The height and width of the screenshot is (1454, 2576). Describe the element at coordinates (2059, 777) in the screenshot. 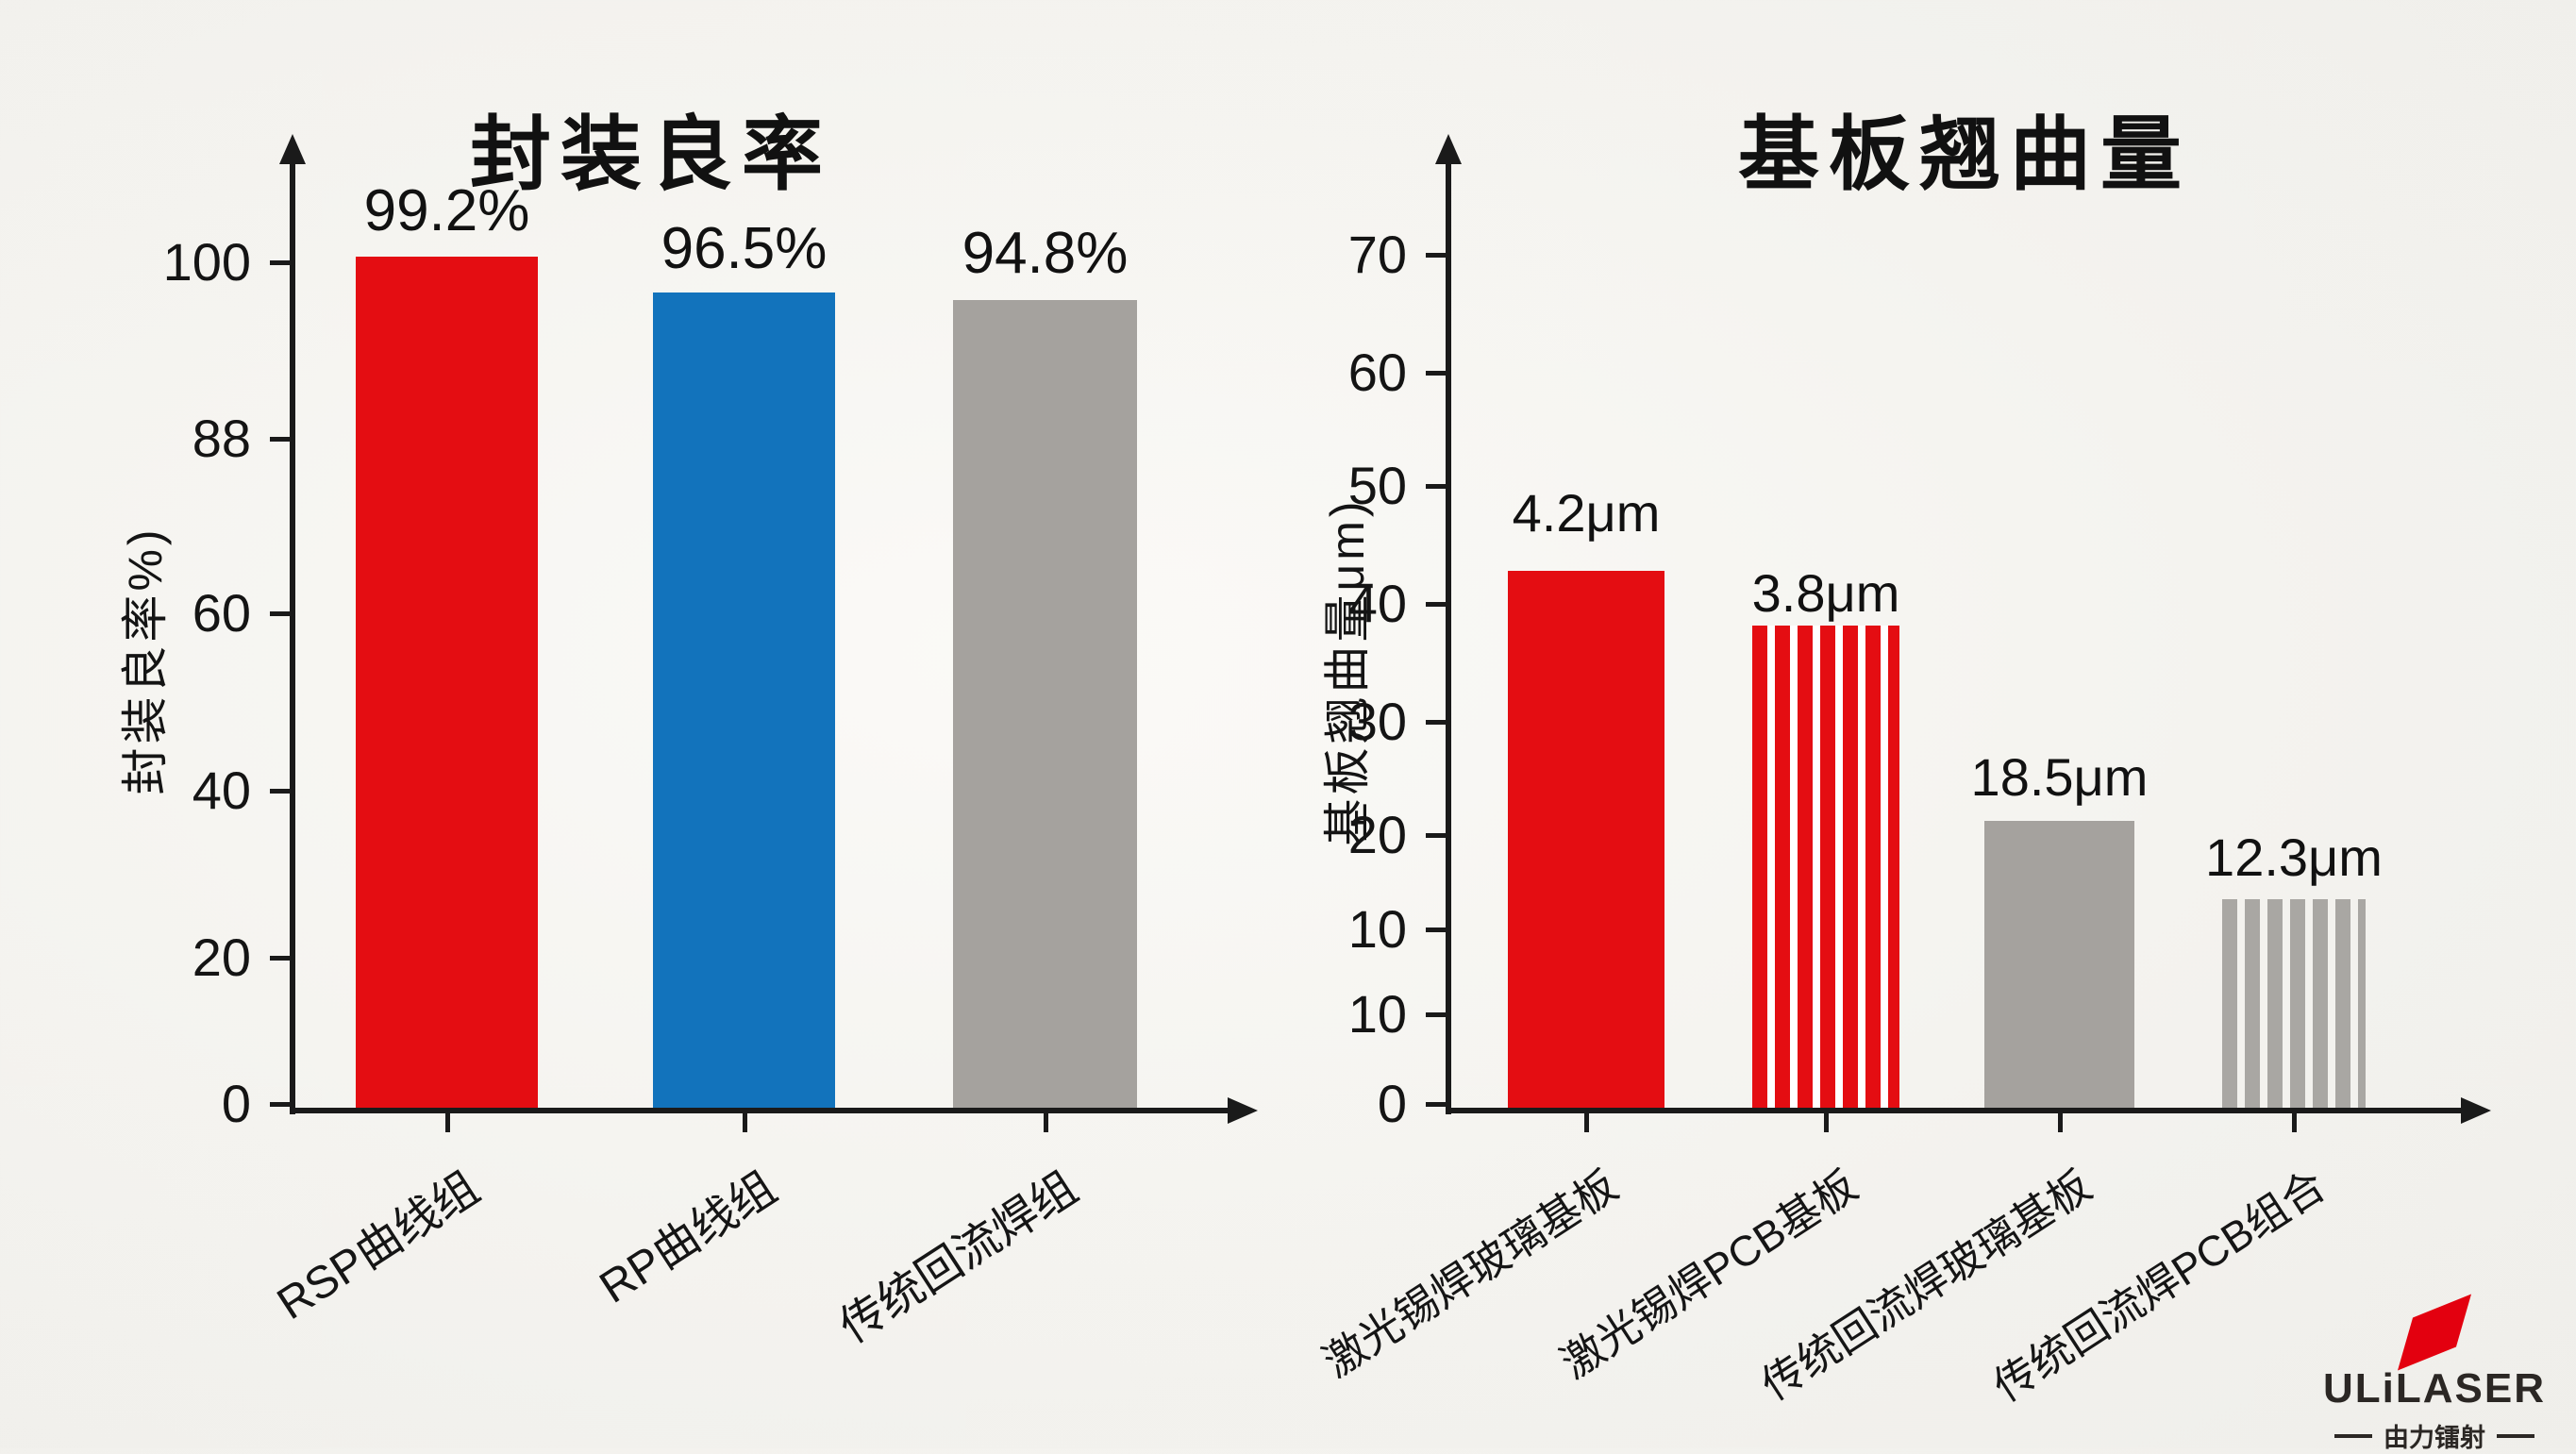

I see `bar-value-label: 18.5μm` at that location.